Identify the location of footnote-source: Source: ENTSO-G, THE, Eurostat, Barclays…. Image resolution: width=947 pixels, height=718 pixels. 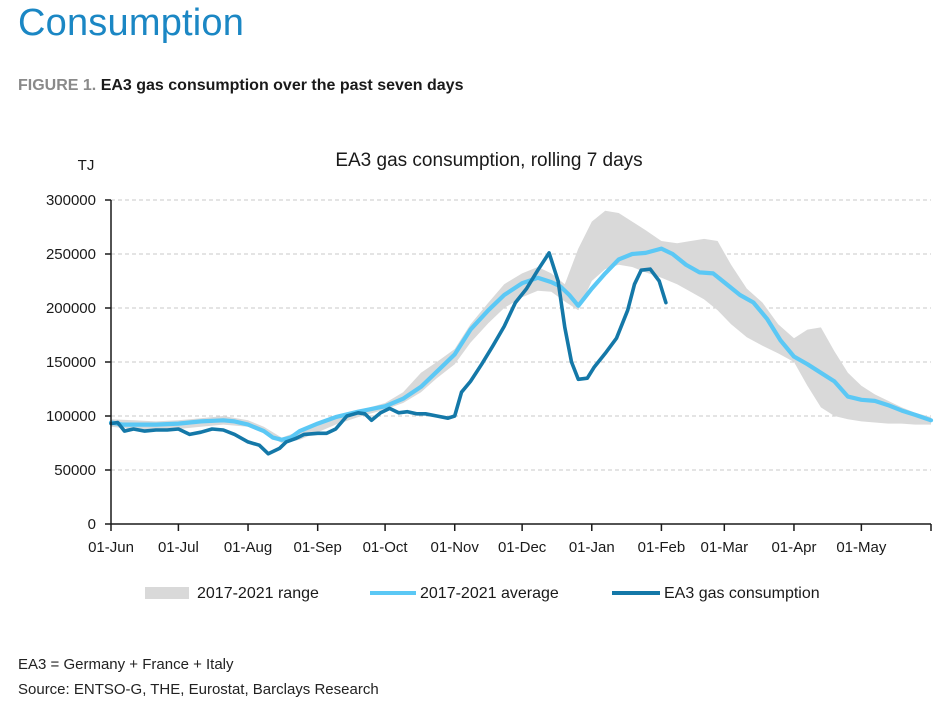
(198, 689).